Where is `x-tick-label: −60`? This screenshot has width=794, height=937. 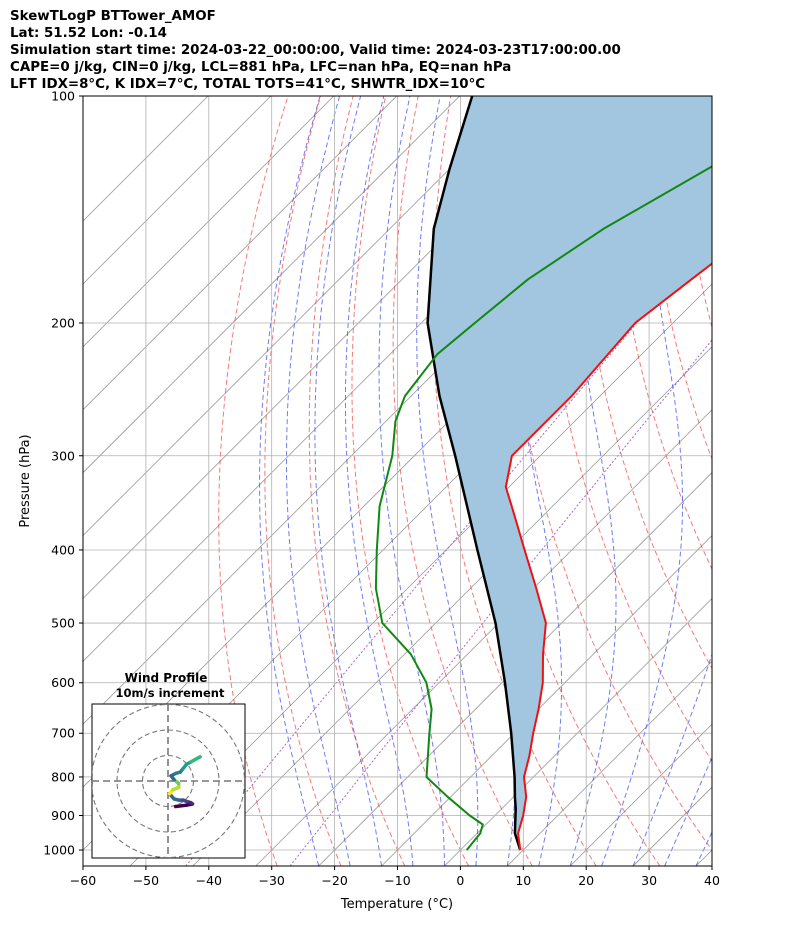 x-tick-label: −60 is located at coordinates (83, 880).